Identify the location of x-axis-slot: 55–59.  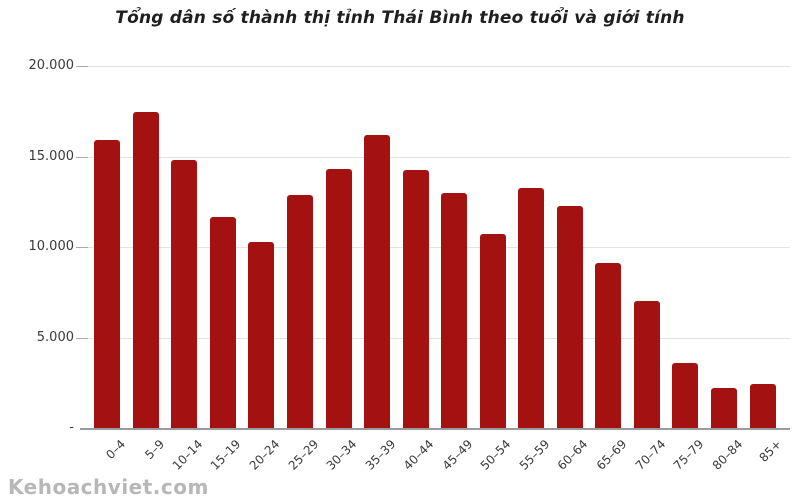
(532, 461).